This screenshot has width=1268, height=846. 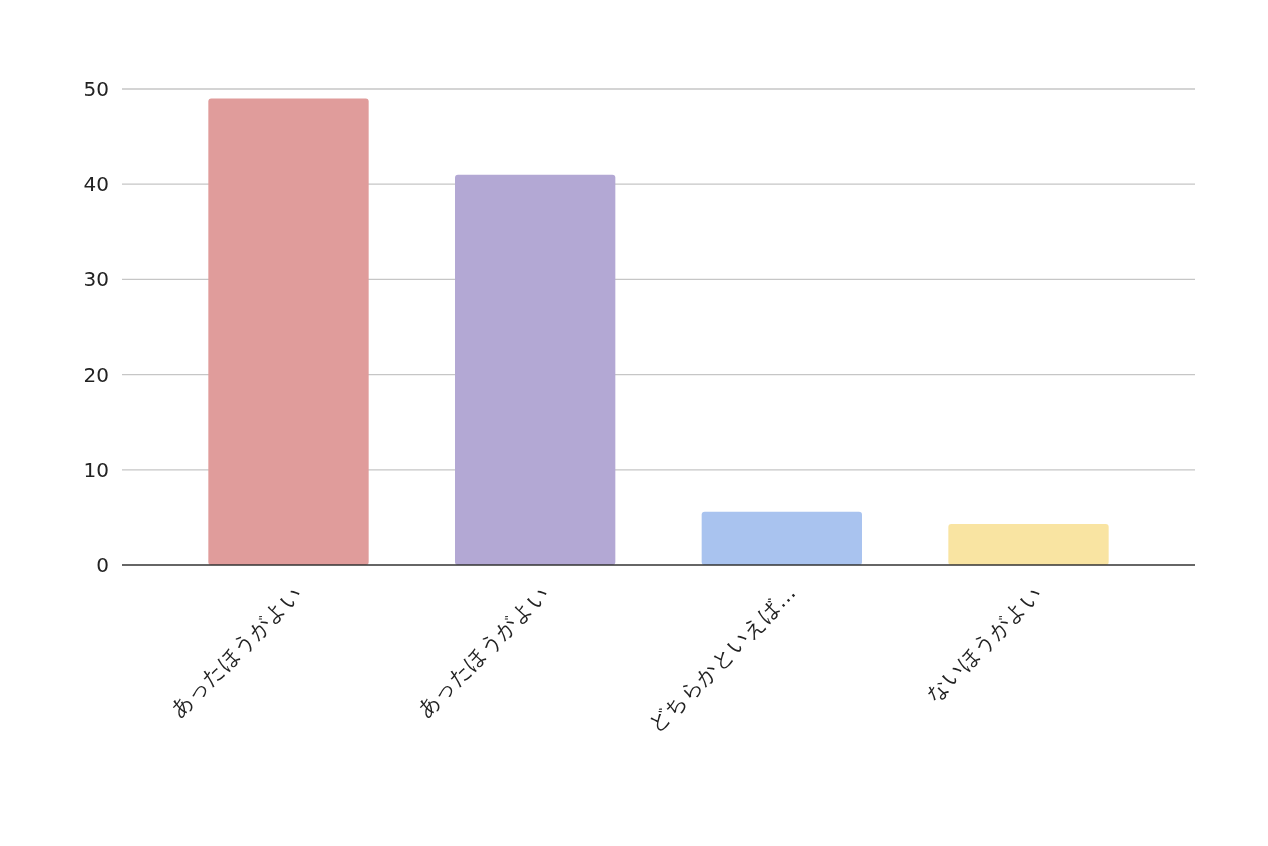 I want to click on y-tick-label: 20, so click(x=96, y=374).